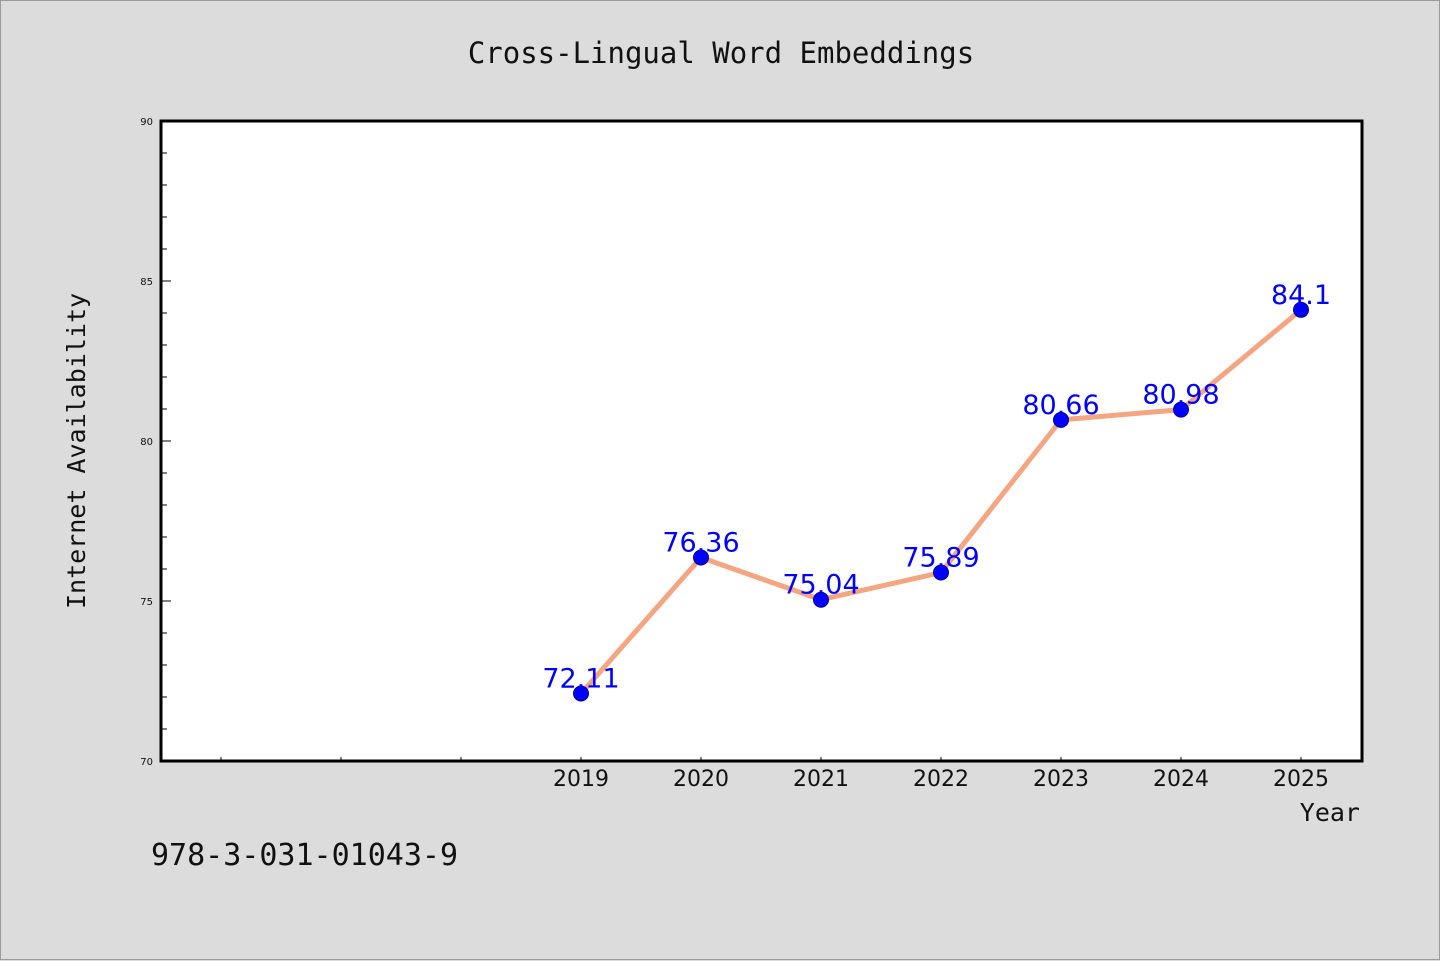  I want to click on footer-identifier: 978-3-031-01043-9, so click(304, 855).